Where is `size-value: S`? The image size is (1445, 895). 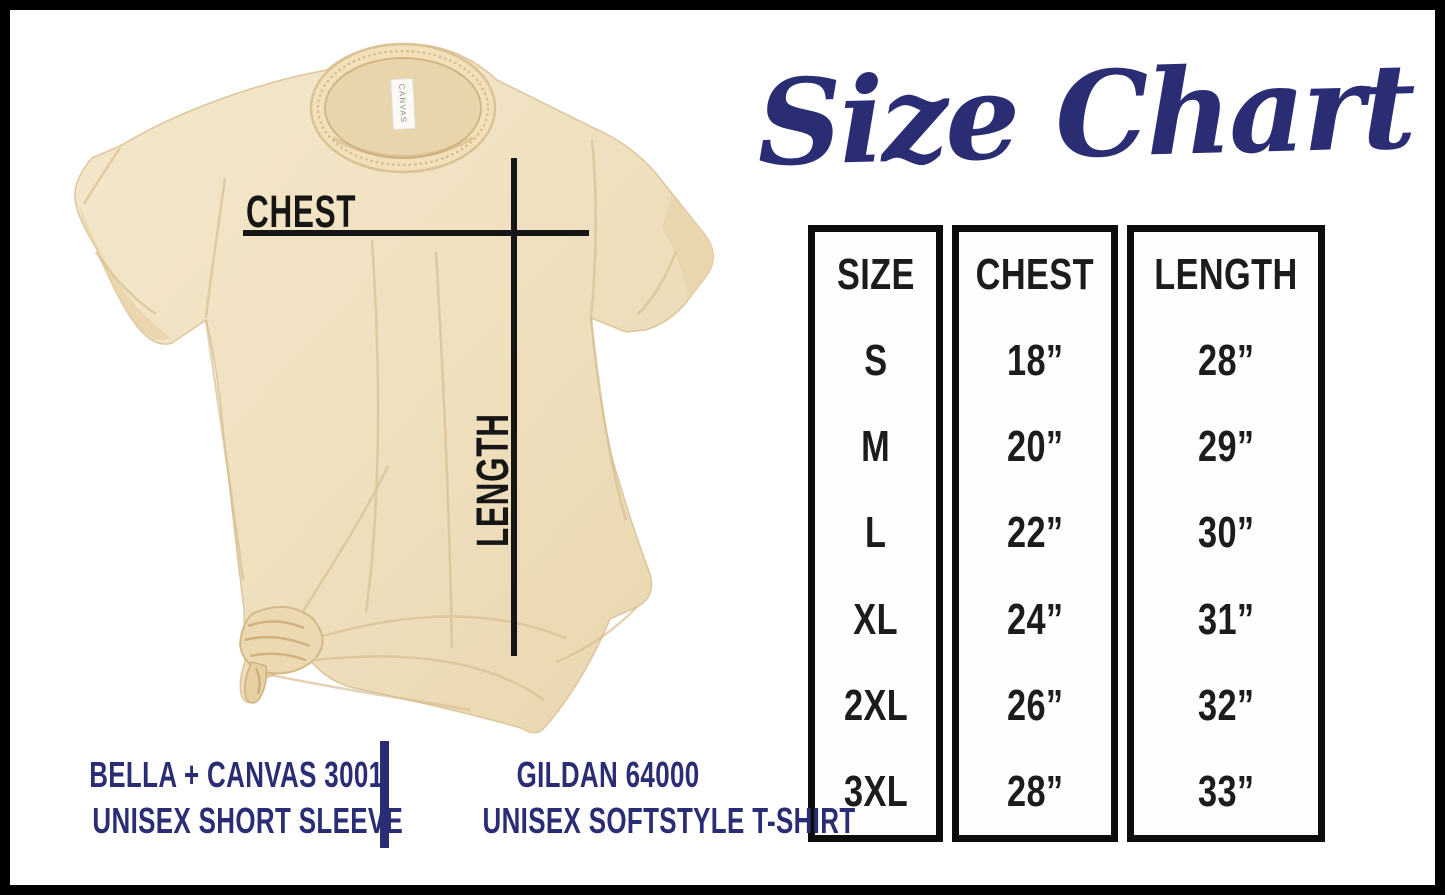
size-value: S is located at coordinates (876, 361).